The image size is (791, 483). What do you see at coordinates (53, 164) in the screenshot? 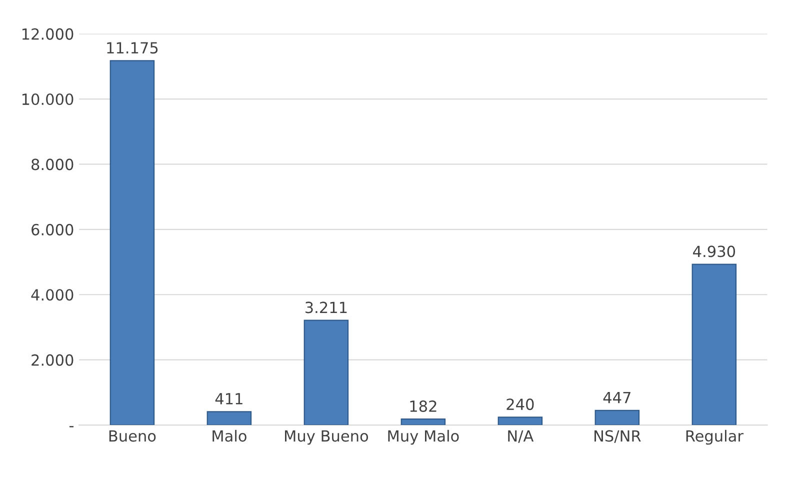
I see `y-tick-label: 8.000` at bounding box center [53, 164].